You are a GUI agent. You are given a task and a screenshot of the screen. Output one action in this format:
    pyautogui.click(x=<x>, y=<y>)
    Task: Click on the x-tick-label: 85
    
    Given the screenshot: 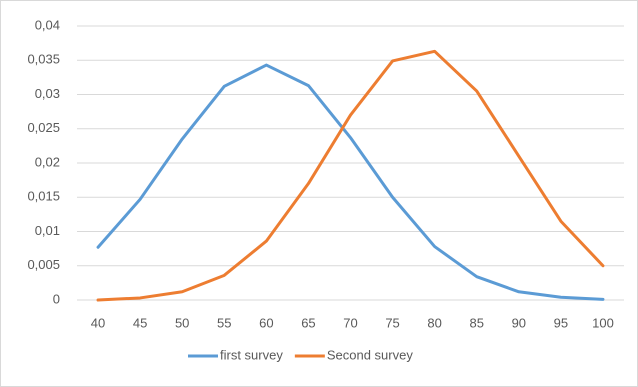 What is the action you would take?
    pyautogui.click(x=476, y=322)
    